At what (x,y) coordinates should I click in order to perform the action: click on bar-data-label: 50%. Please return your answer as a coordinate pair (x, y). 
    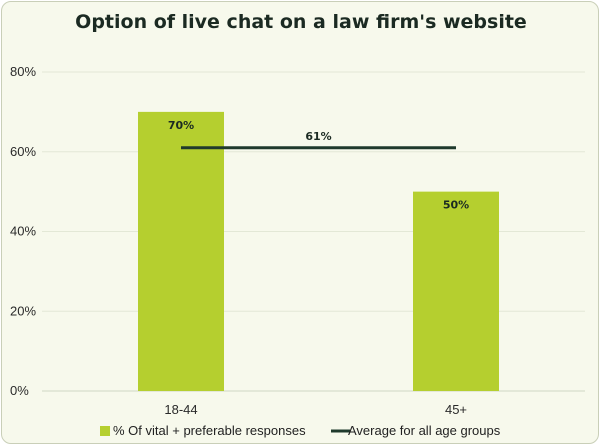
    Looking at the image, I should click on (456, 205).